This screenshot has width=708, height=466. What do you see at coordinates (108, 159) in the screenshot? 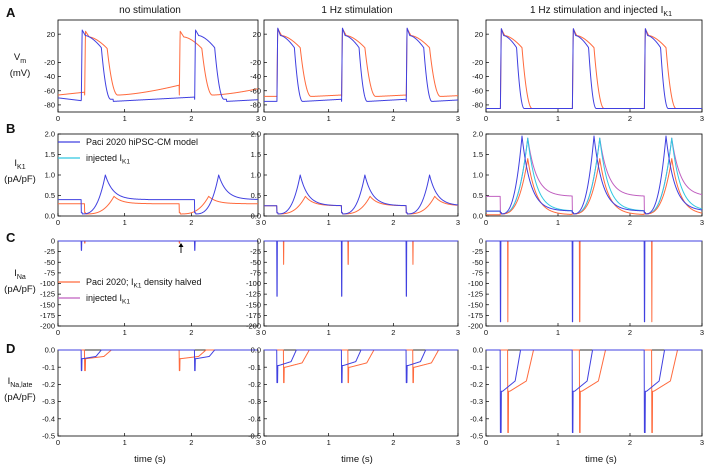
I see `legend-b-label-injected: injected IK1` at bounding box center [108, 159].